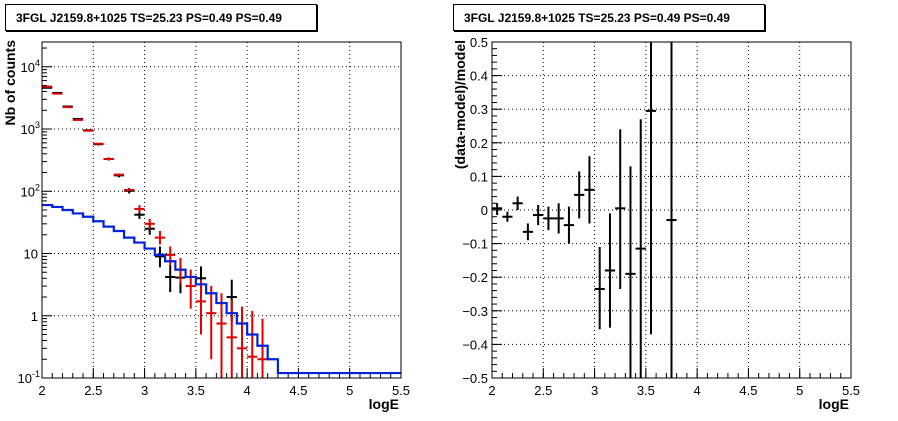 The height and width of the screenshot is (421, 898). I want to click on residuals-x-tick-label: 4.5, so click(748, 390).